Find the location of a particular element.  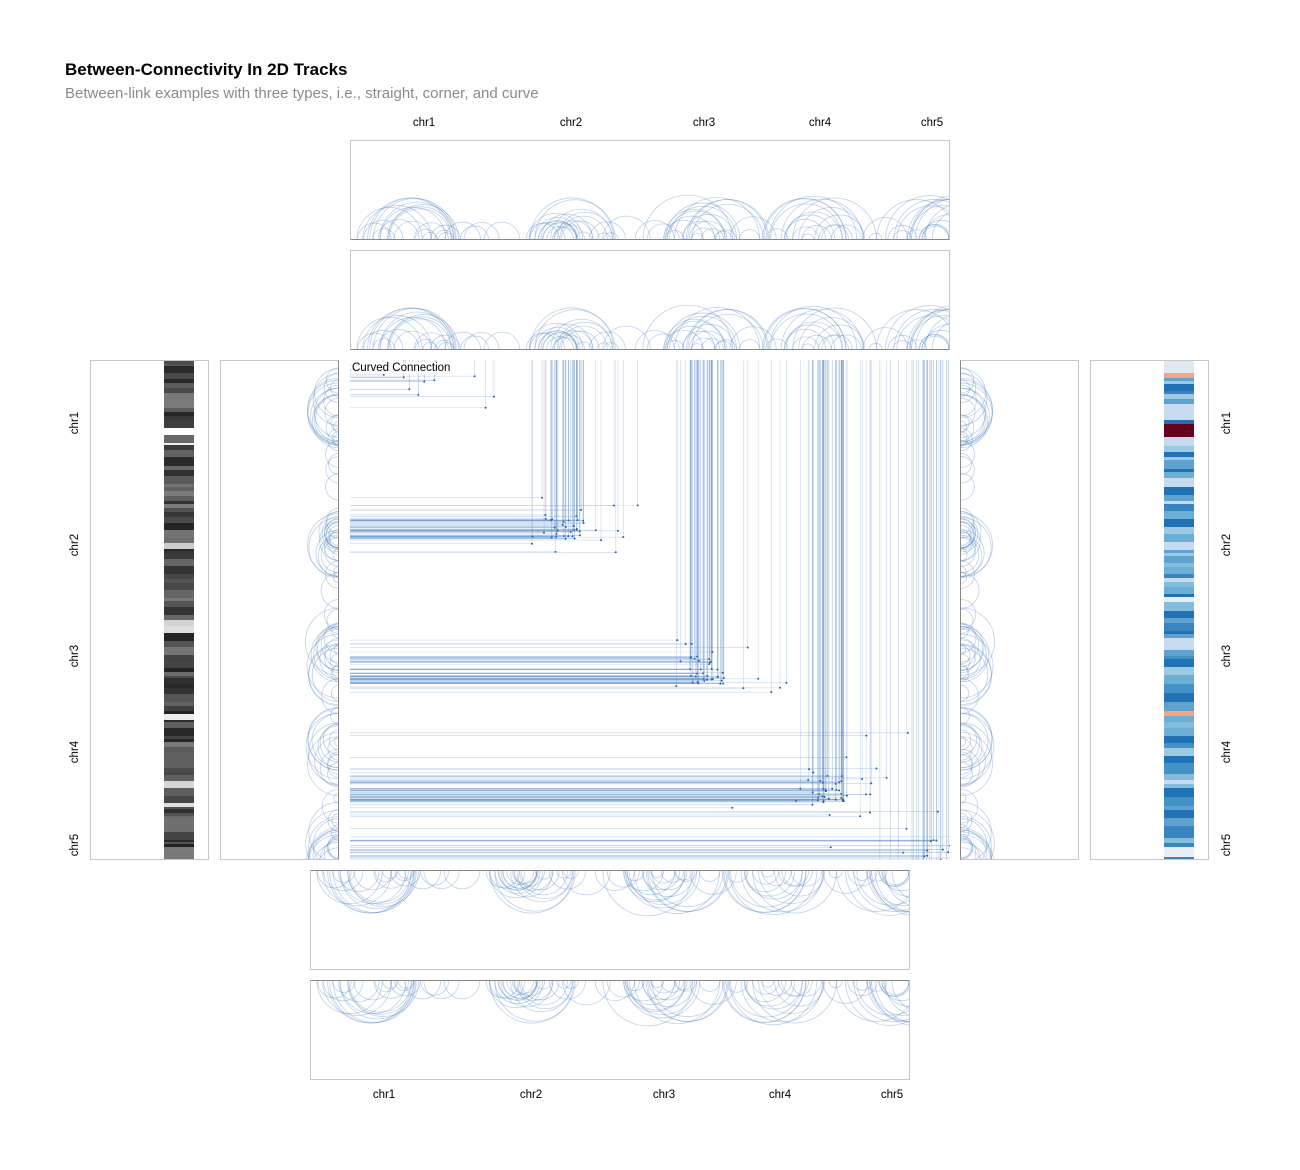

left-axis-label-chr4: chr4 is located at coordinates (75, 752).